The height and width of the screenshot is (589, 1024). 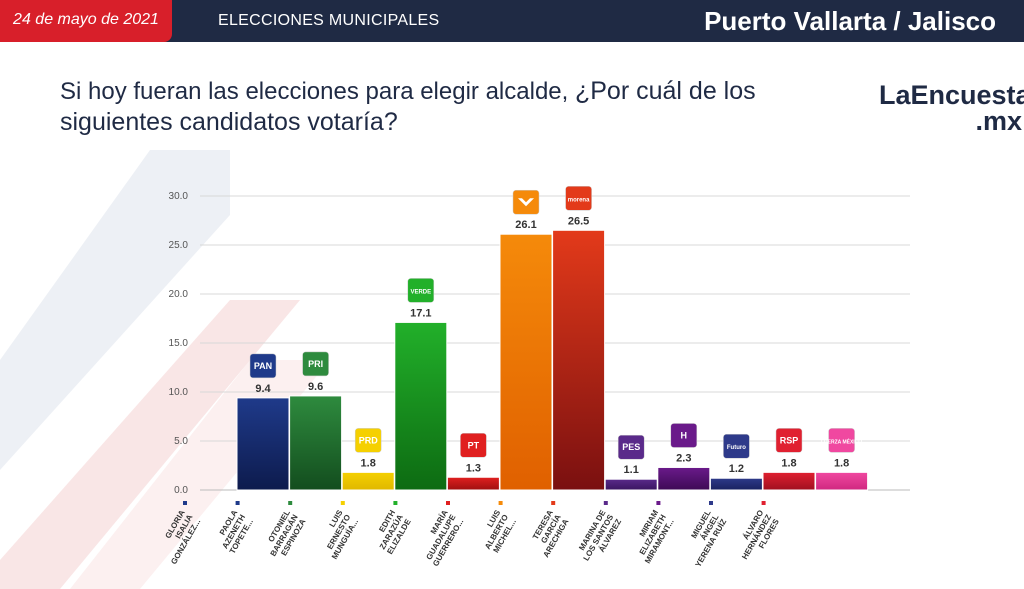 I want to click on party-logo-pri: PRI, so click(x=315, y=364).